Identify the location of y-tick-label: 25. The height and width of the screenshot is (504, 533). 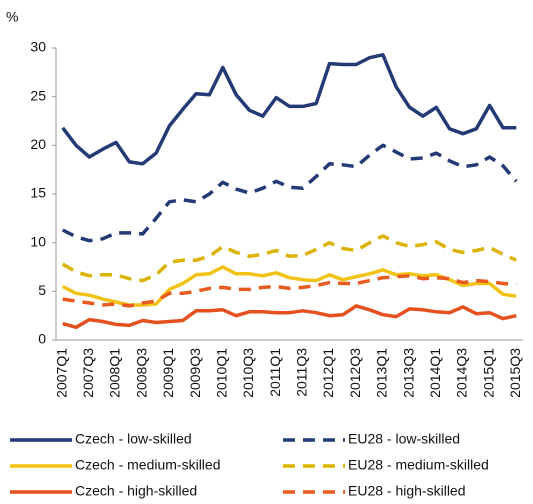
(38, 95).